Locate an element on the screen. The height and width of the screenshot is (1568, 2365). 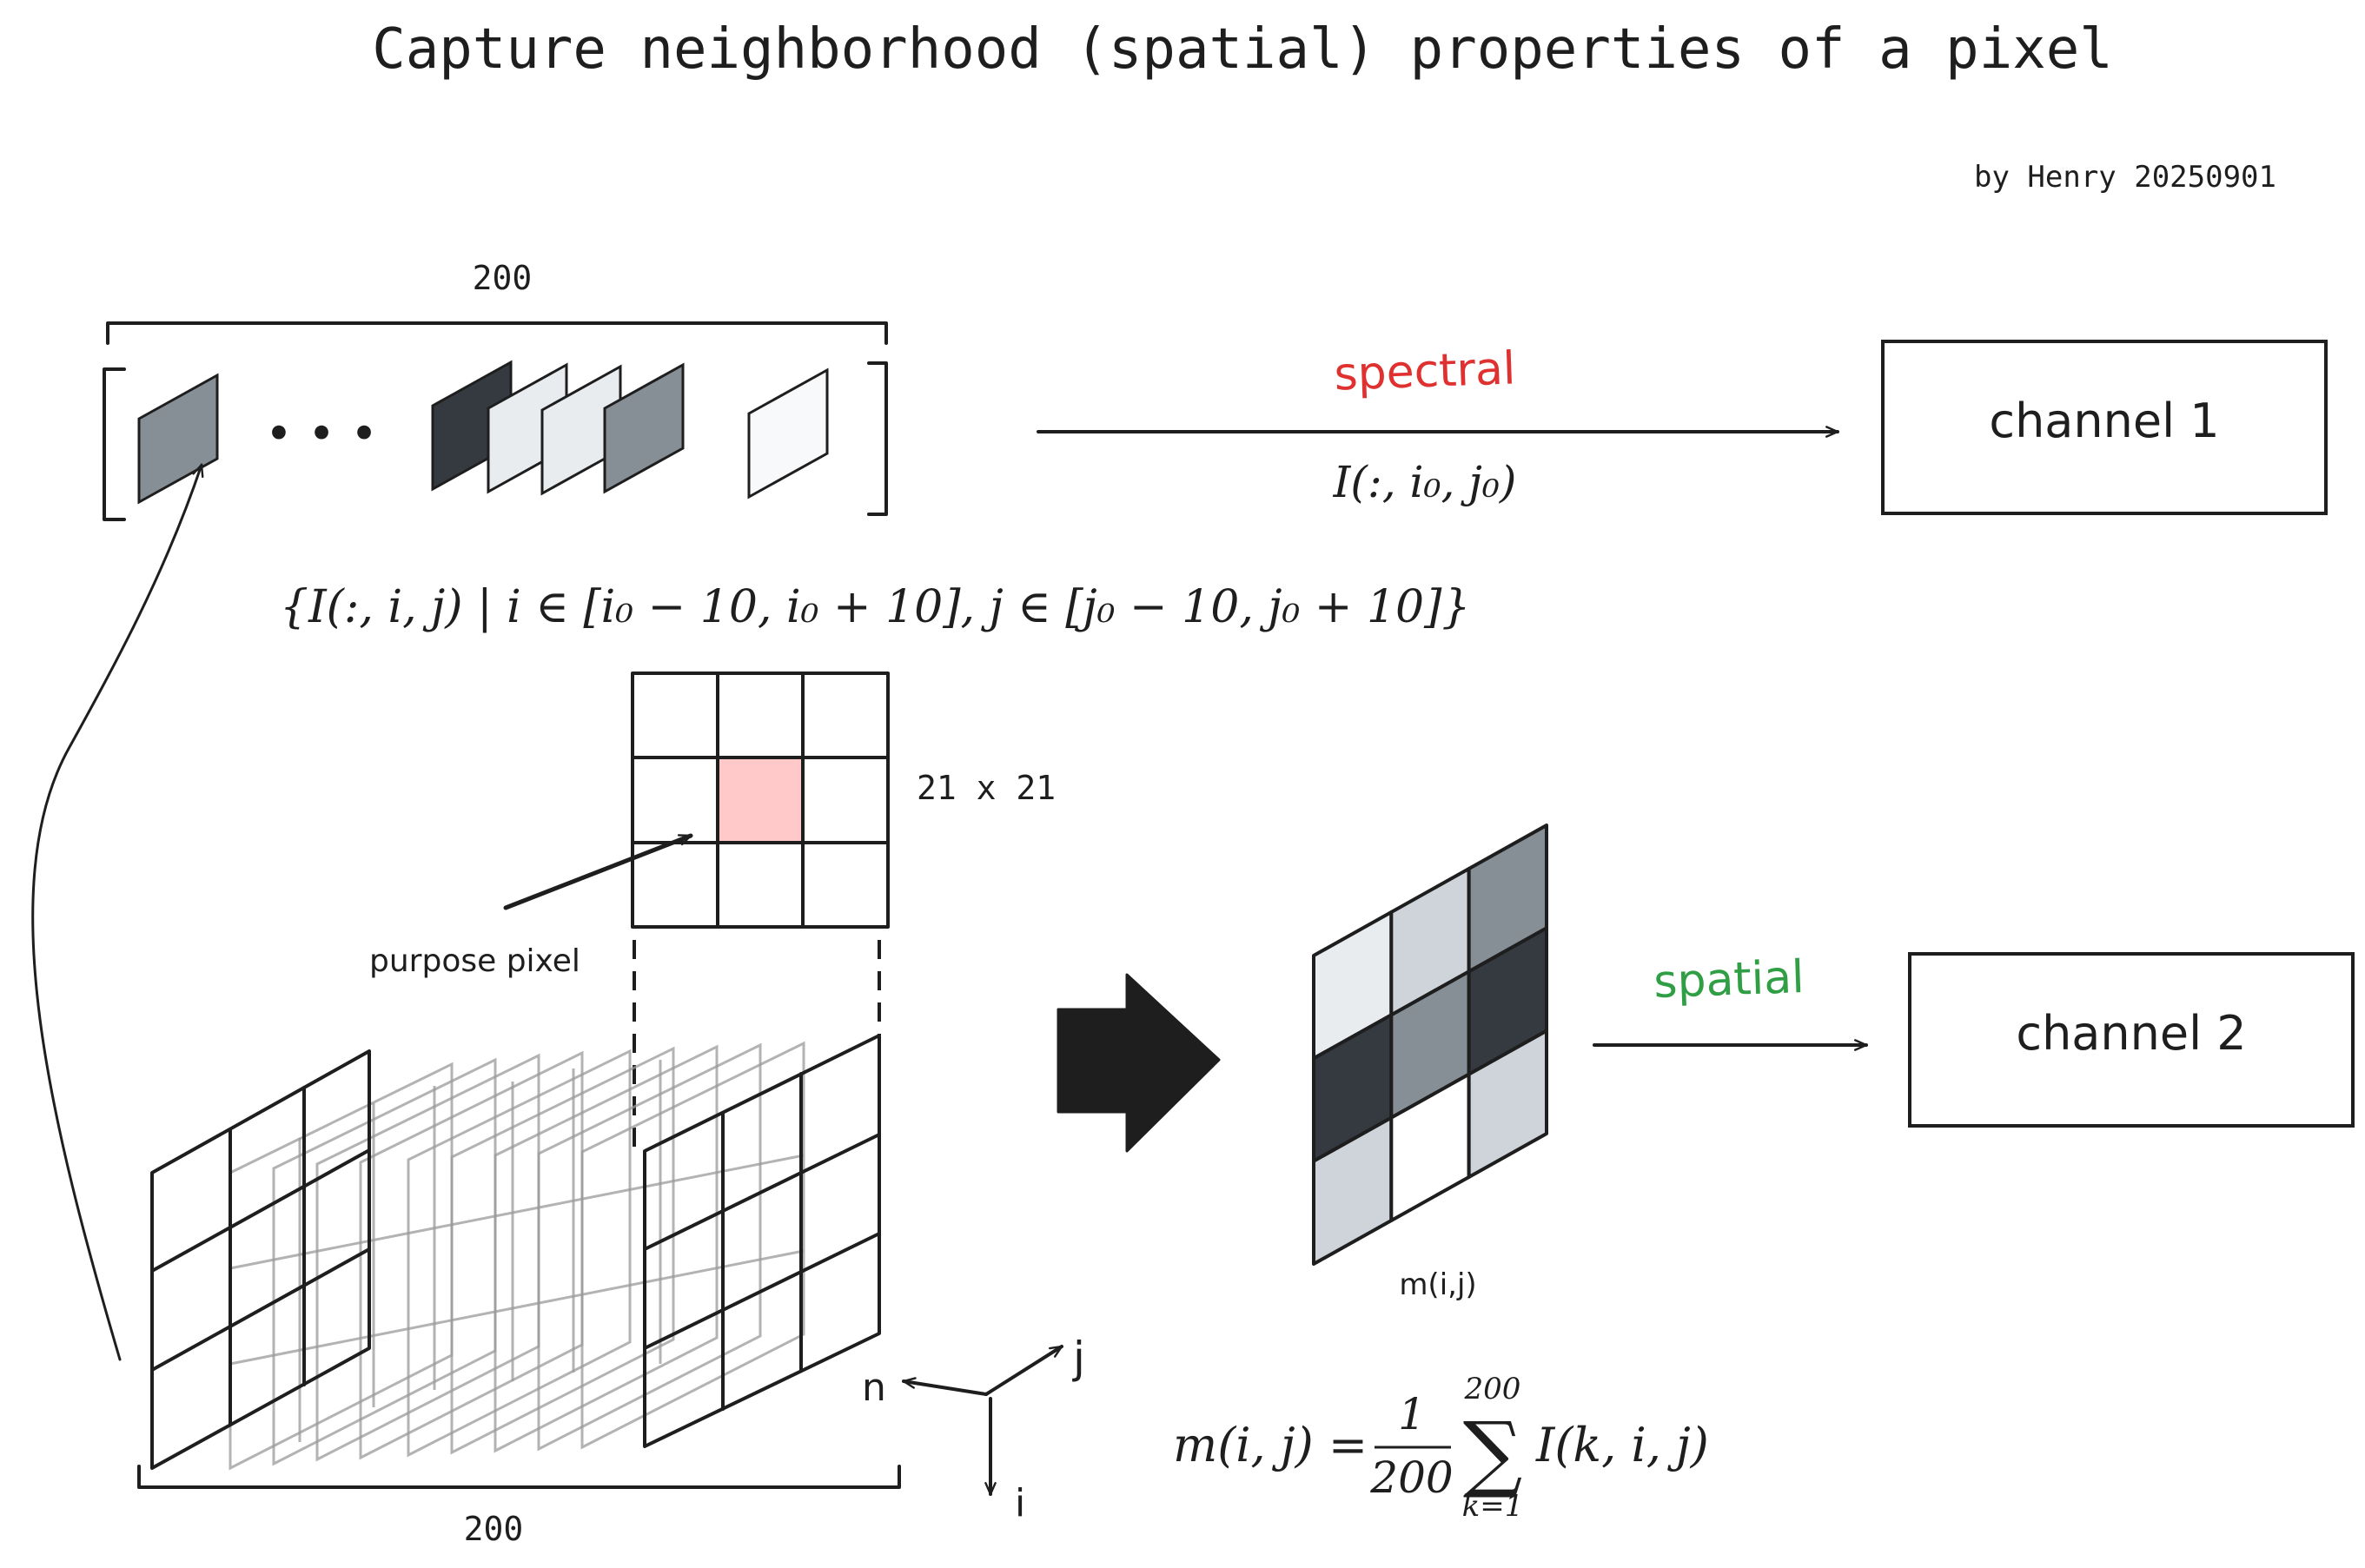
axis-i-label: i is located at coordinates (1020, 1503).